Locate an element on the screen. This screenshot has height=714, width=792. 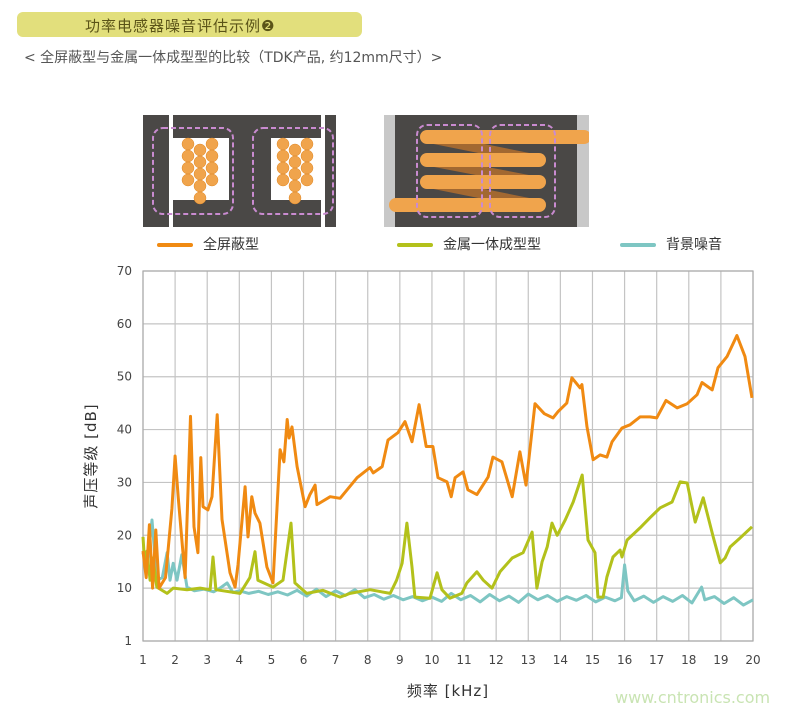
series-line is located at coordinates (447, 536).